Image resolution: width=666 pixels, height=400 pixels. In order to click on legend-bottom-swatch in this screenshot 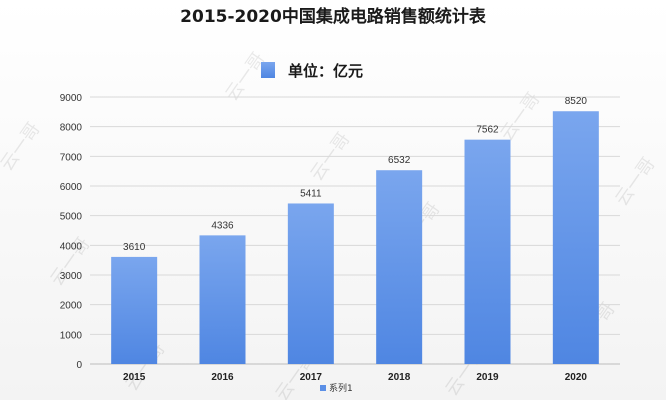, I will do `click(323, 388)`.